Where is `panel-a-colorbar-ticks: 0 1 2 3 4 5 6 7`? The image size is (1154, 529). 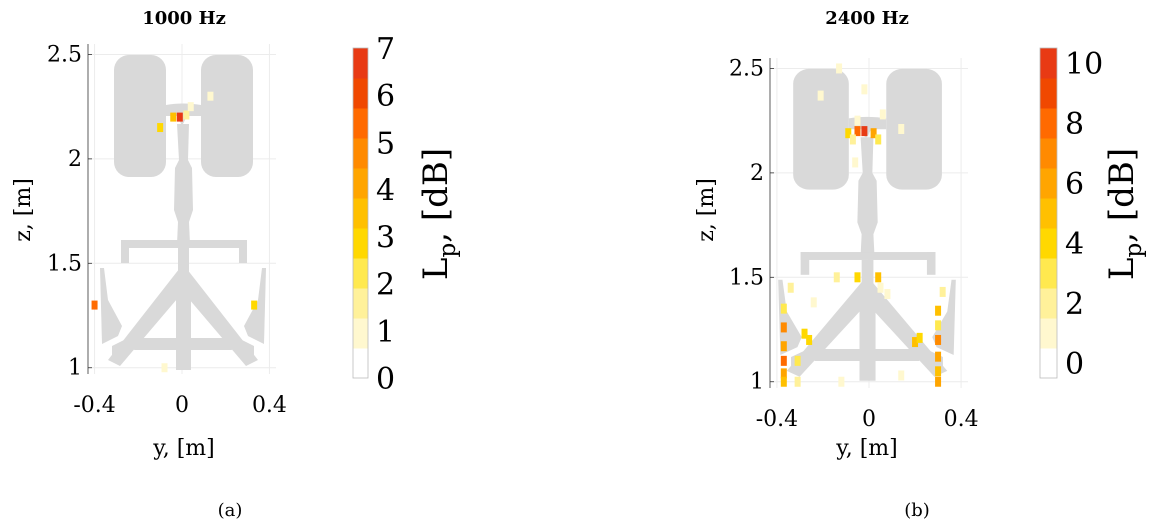
panel-a-colorbar-ticks: 0 1 2 3 4 5 6 7 is located at coordinates (385, 214).